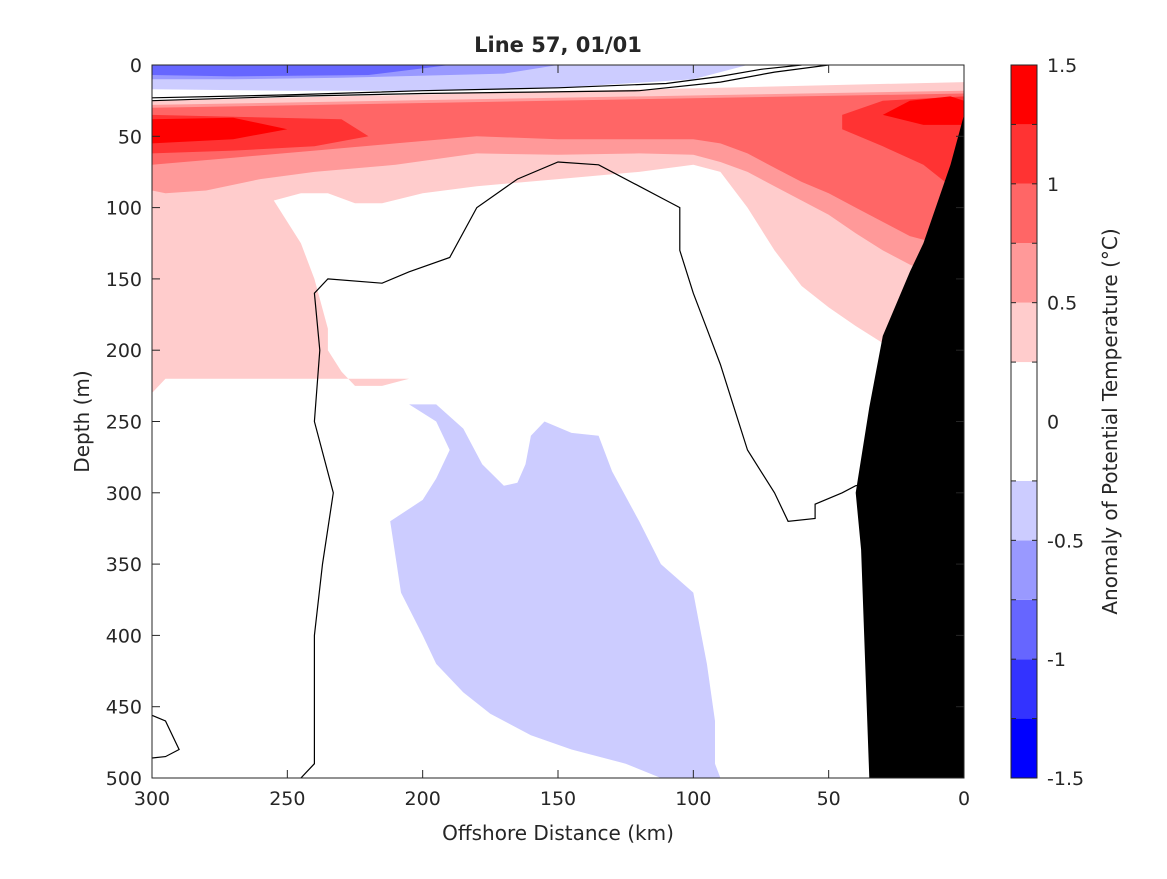 This screenshot has width=1167, height=879. Describe the element at coordinates (1024, 748) in the screenshot. I see `colorbar-swatch-neg_deep` at that location.